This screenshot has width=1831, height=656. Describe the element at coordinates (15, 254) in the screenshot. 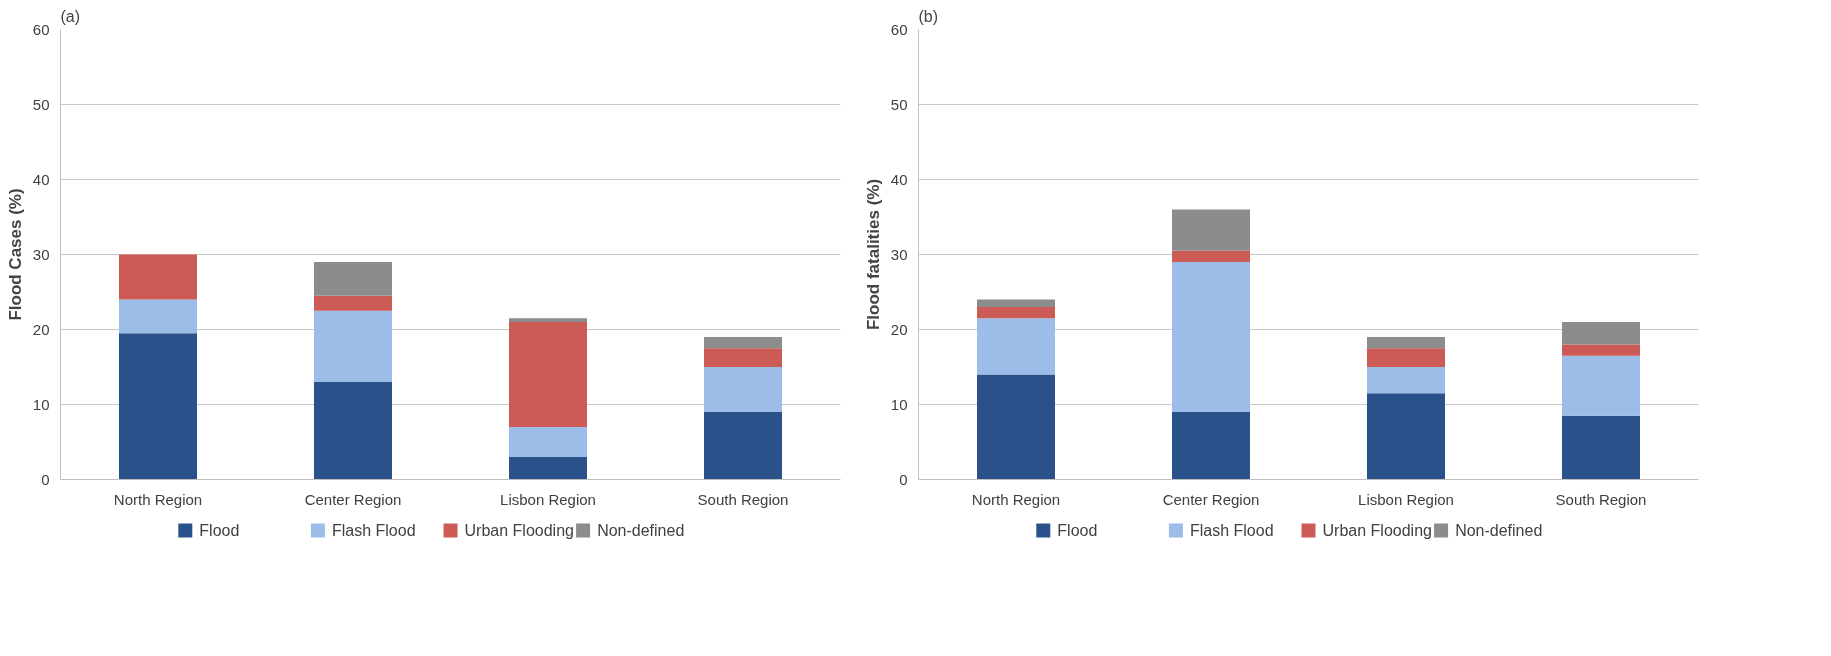

I see `y-axis-title: Flood Cases (%)` at that location.